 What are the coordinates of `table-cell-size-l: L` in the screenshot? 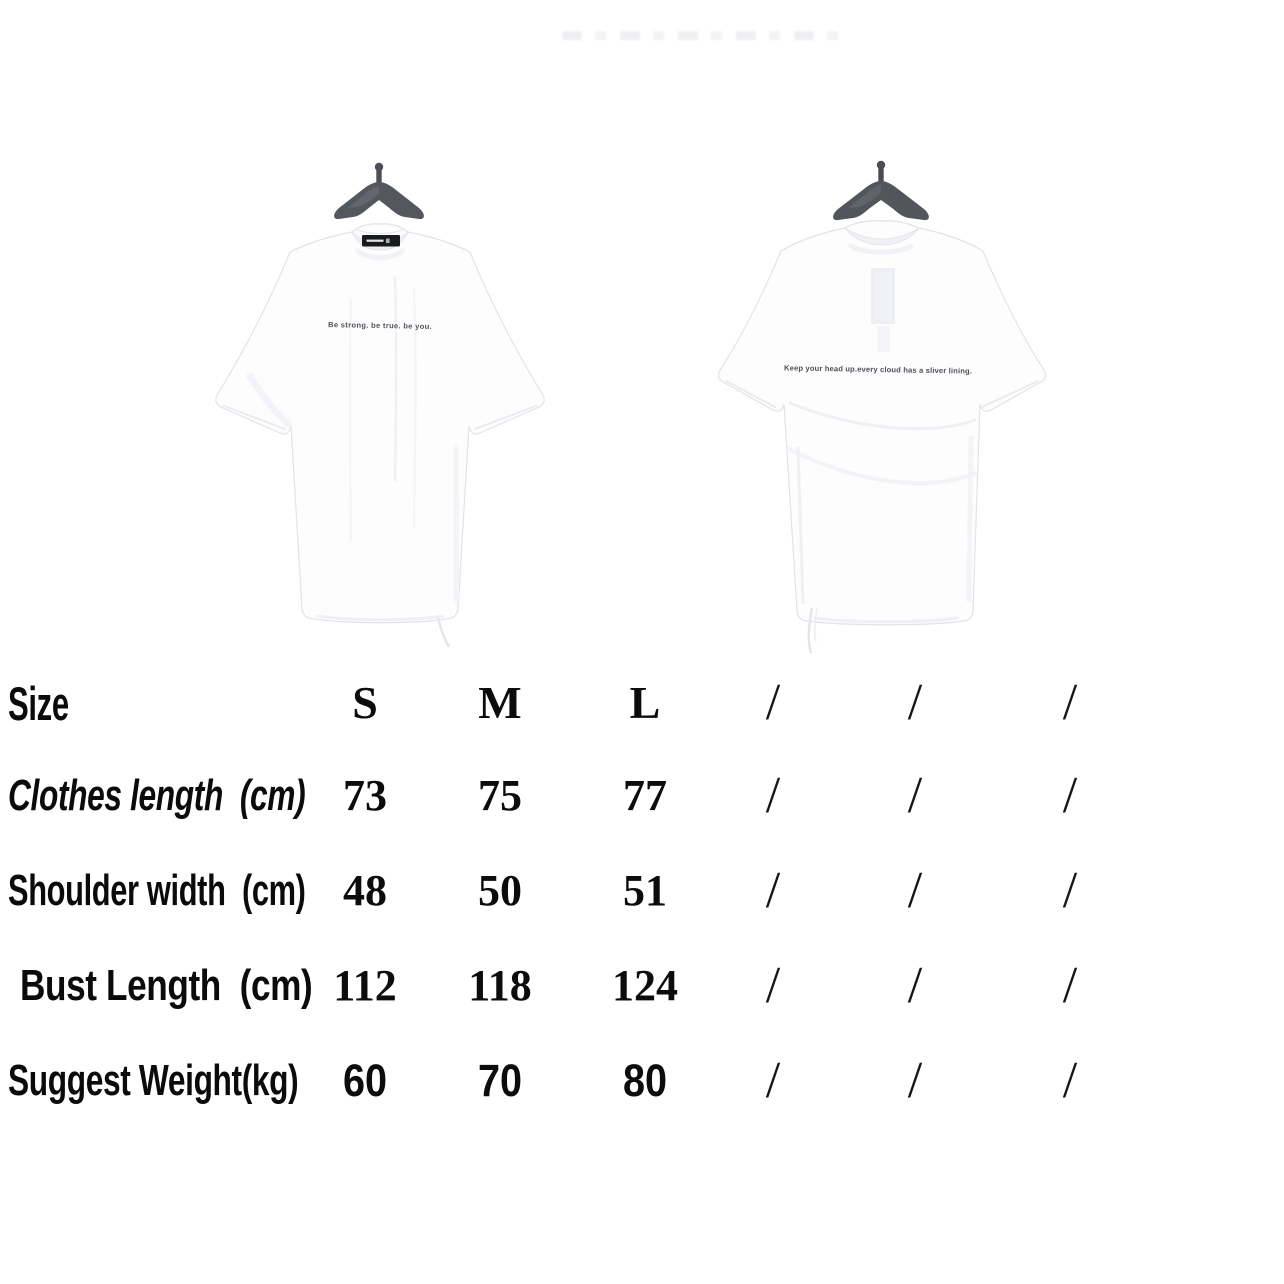 It's located at (645, 702).